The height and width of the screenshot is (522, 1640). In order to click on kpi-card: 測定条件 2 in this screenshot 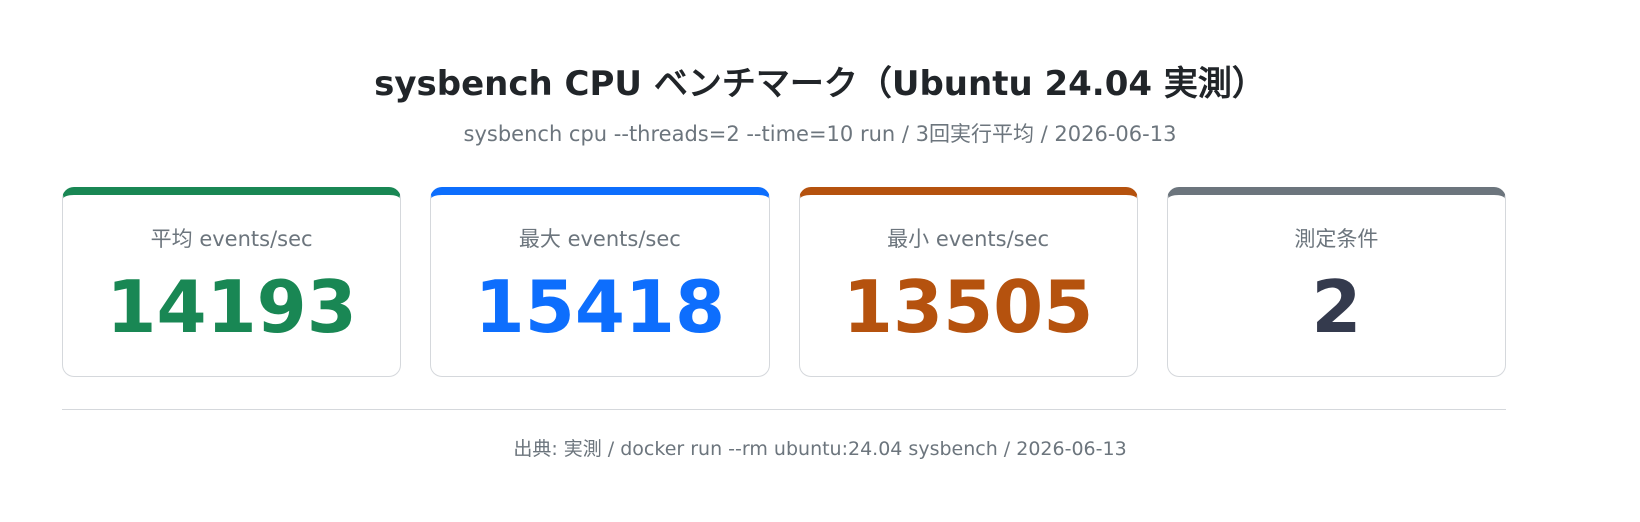, I will do `click(1336, 282)`.